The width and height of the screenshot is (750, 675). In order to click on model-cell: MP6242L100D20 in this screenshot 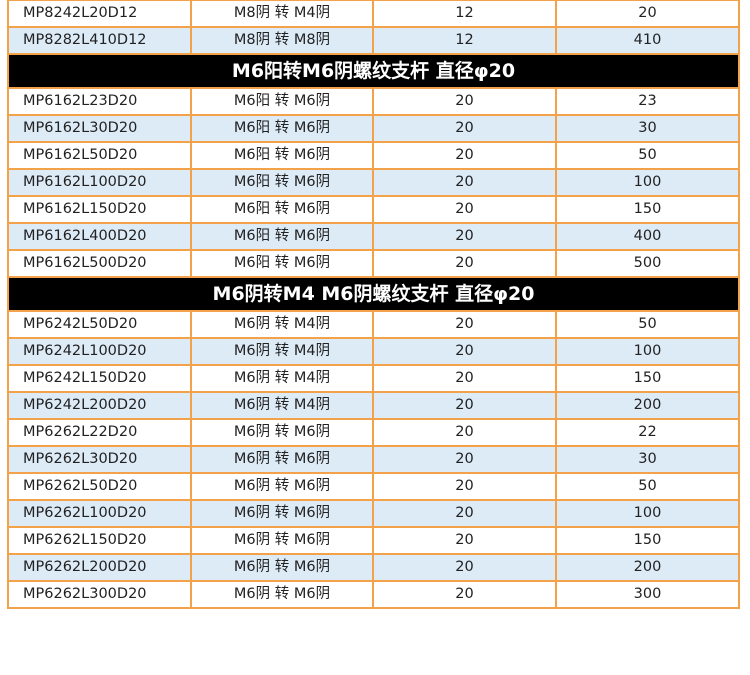, I will do `click(99, 351)`.